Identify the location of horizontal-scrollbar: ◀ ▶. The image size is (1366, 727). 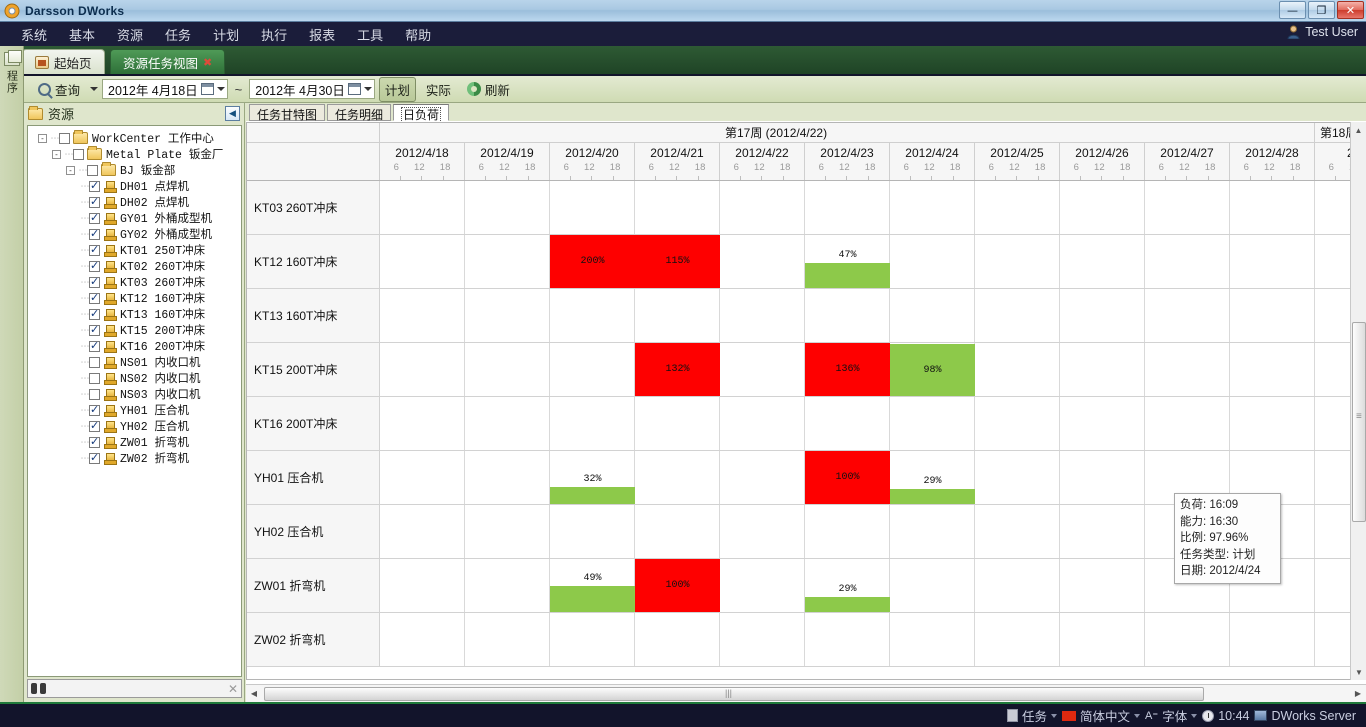
(806, 693).